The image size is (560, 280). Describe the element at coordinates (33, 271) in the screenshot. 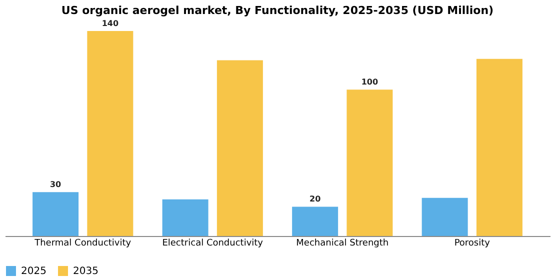

I see `legend-label: 2025` at that location.